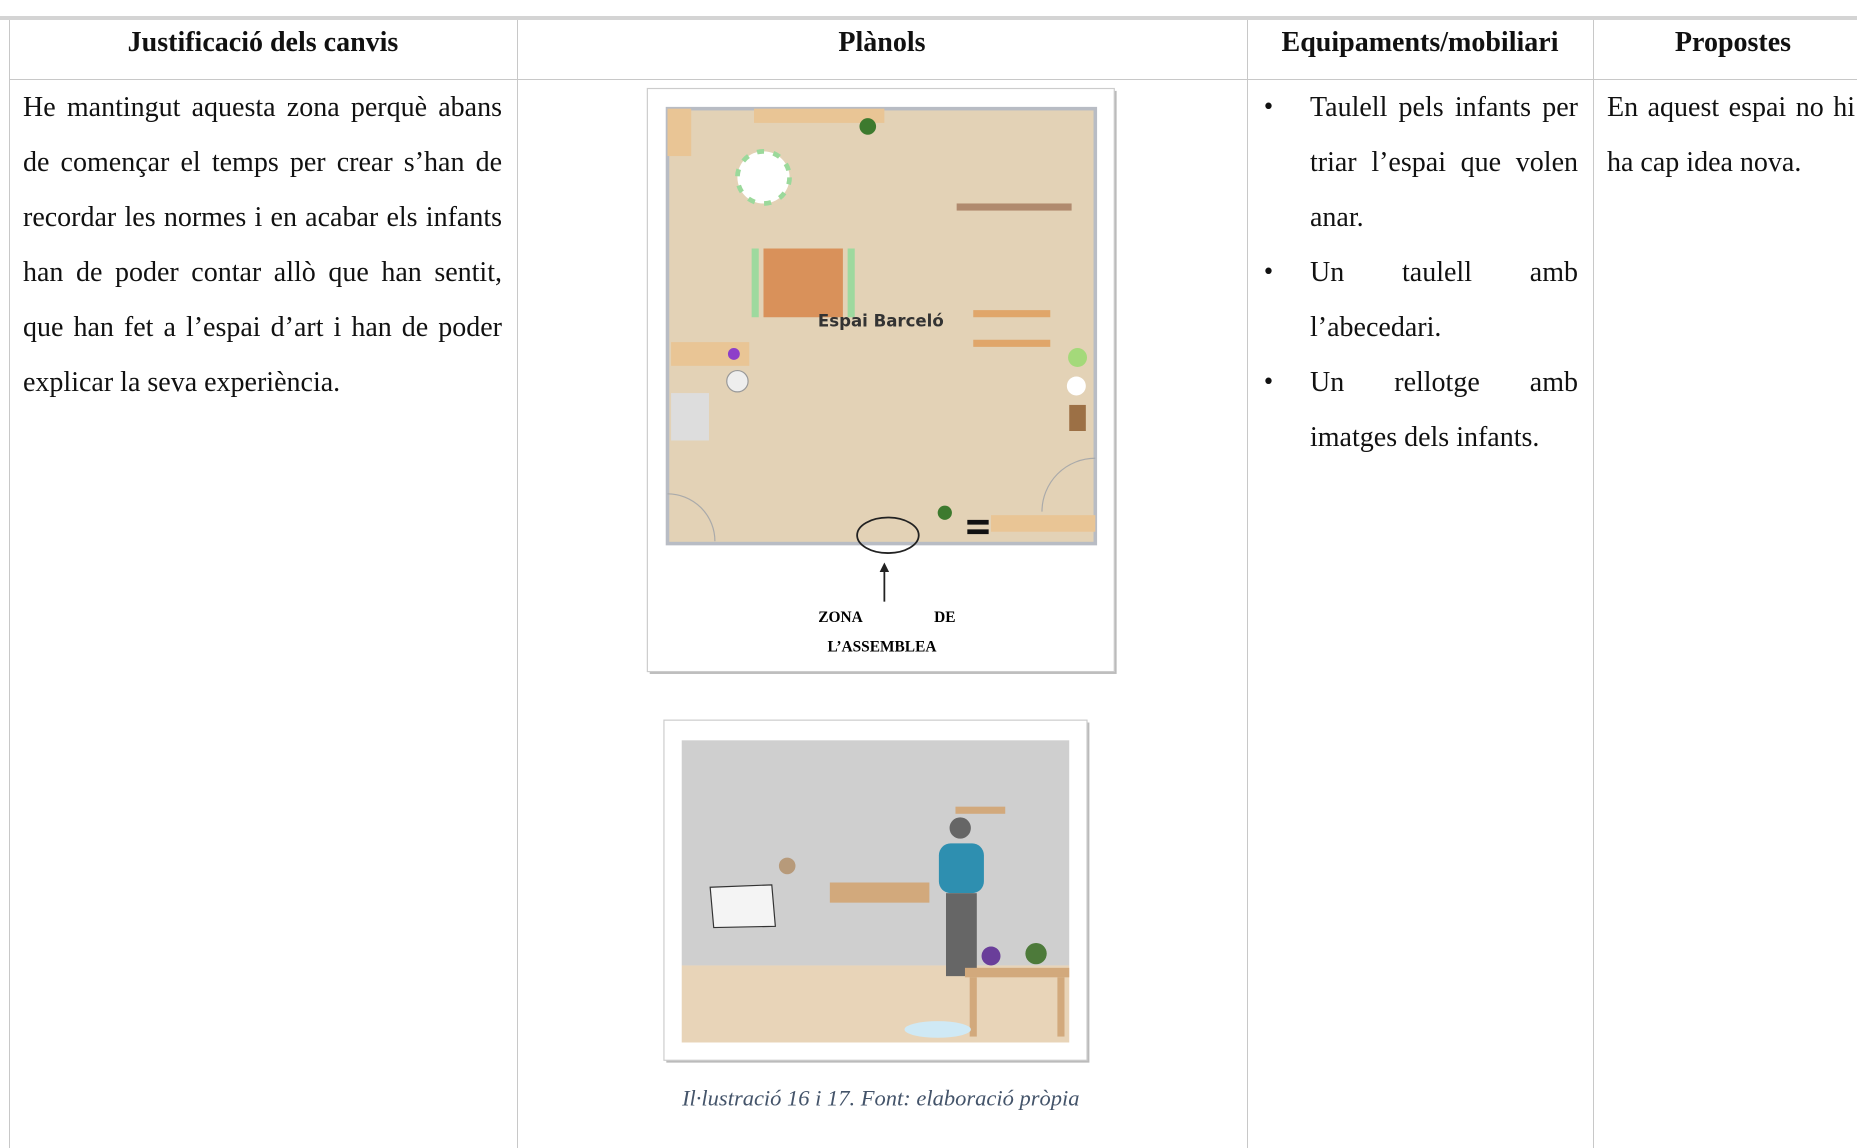  What do you see at coordinates (787, 866) in the screenshot?
I see `clock` at bounding box center [787, 866].